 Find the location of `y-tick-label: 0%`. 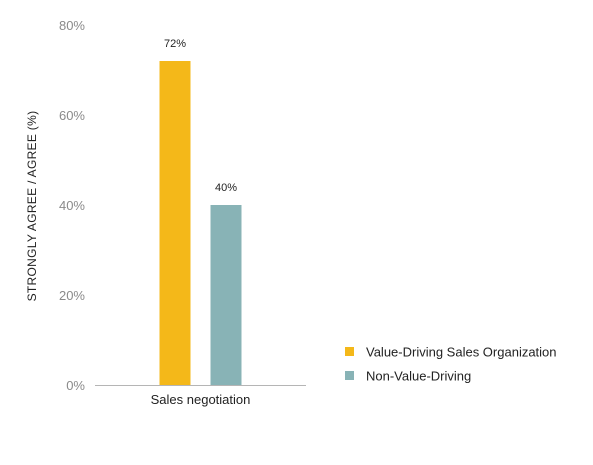

y-tick-label: 0% is located at coordinates (75, 385).